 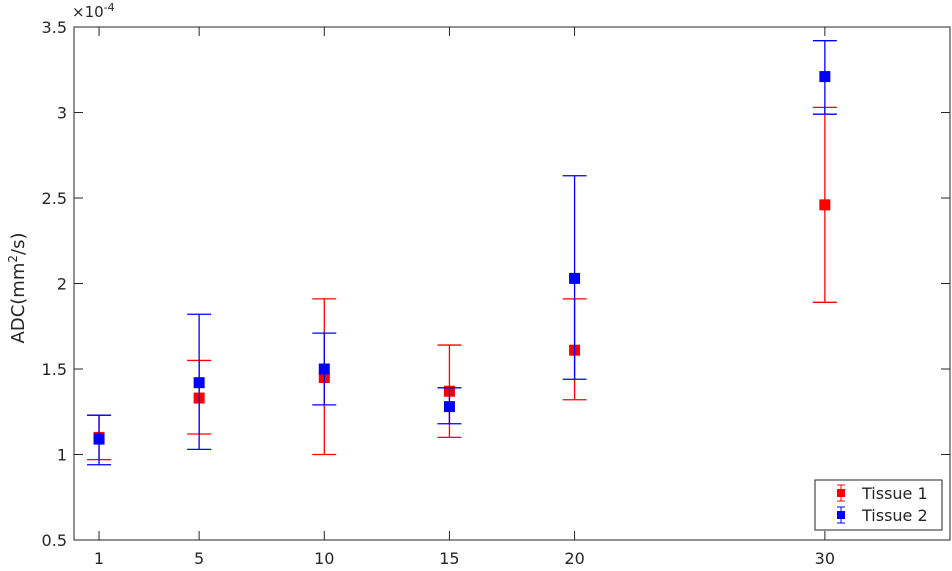 What do you see at coordinates (894, 493) in the screenshot?
I see `legend-label-1: Tissue 1` at bounding box center [894, 493].